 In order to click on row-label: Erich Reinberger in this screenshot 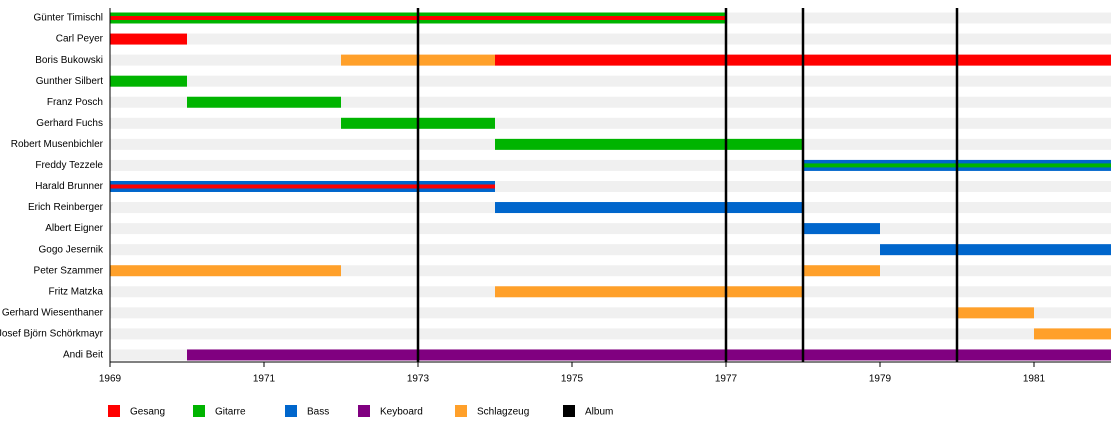, I will do `click(66, 207)`.